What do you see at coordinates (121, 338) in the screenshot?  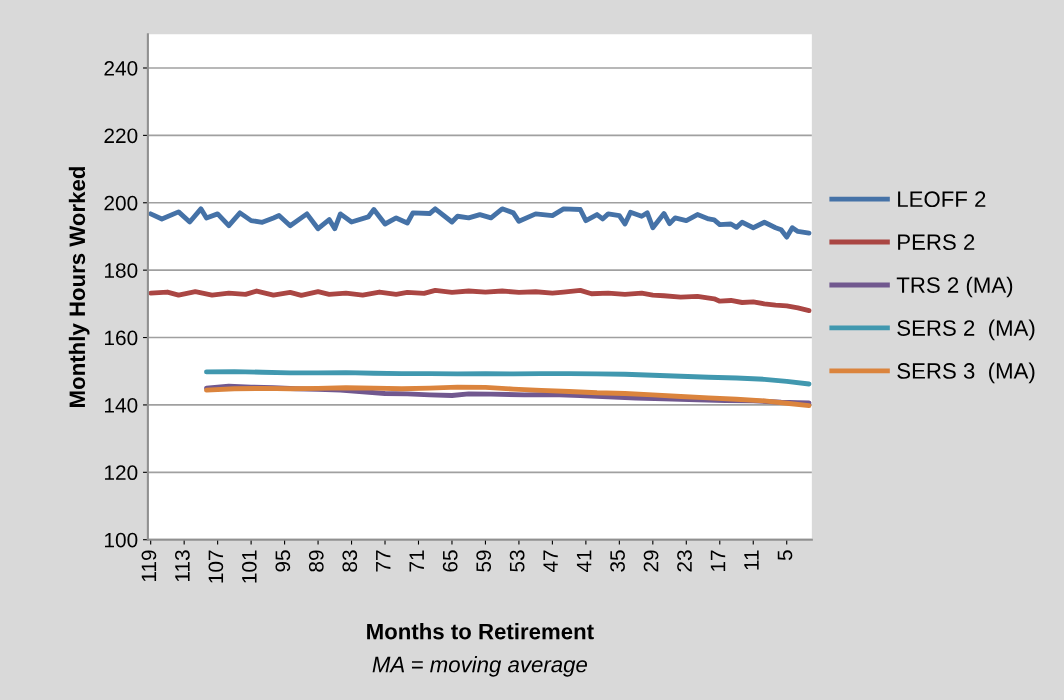 I see `y-tick-label: 160` at bounding box center [121, 338].